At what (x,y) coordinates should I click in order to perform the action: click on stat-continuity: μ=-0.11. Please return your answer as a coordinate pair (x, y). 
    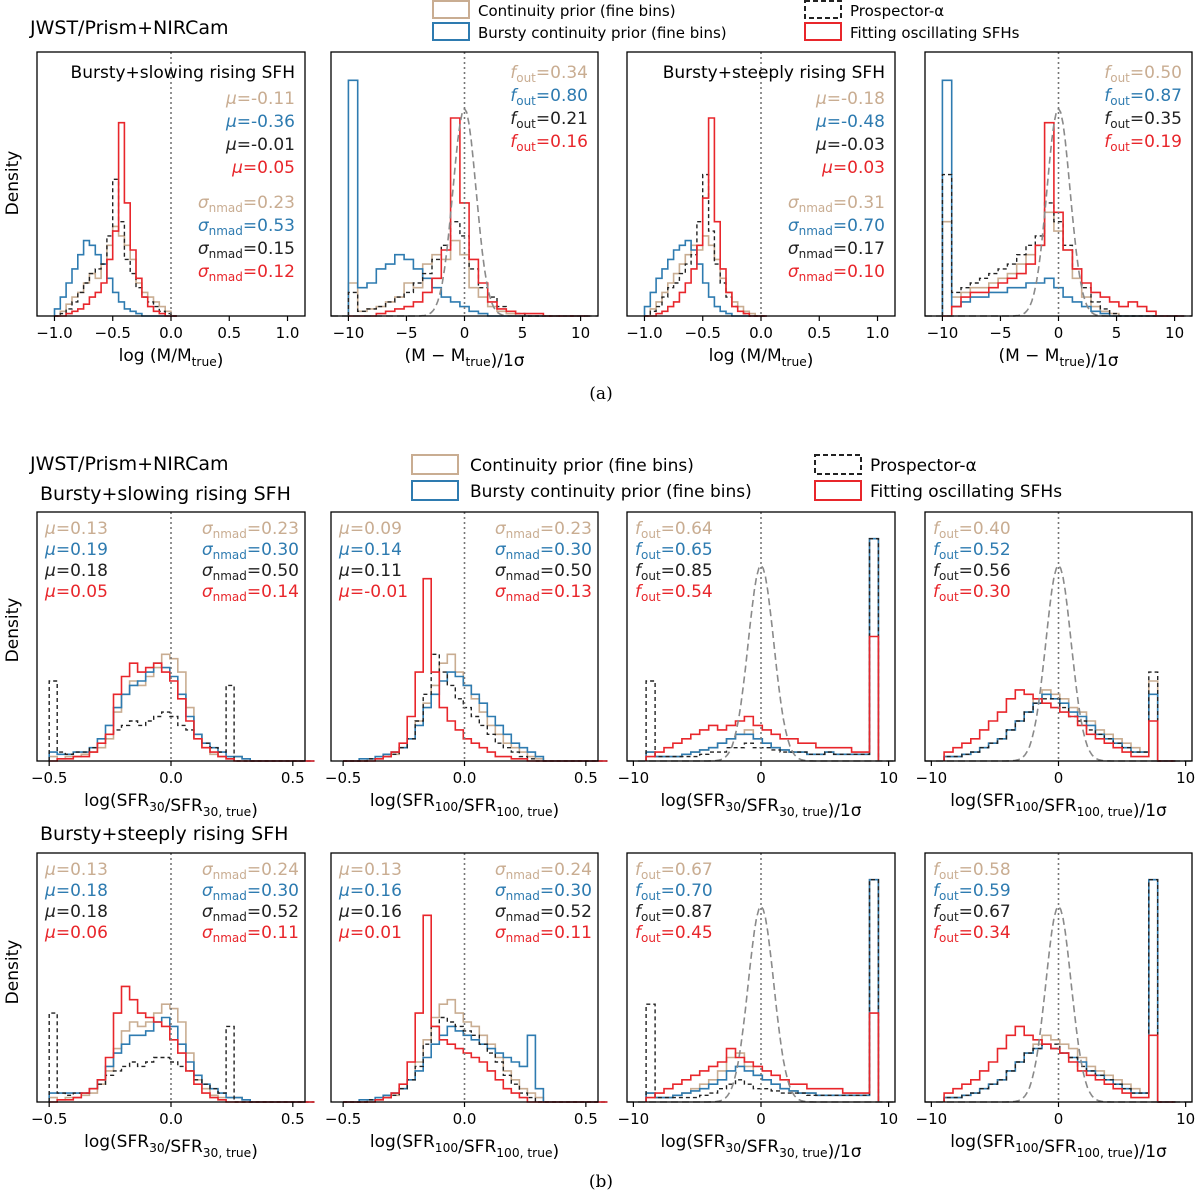
    Looking at the image, I should click on (260, 99).